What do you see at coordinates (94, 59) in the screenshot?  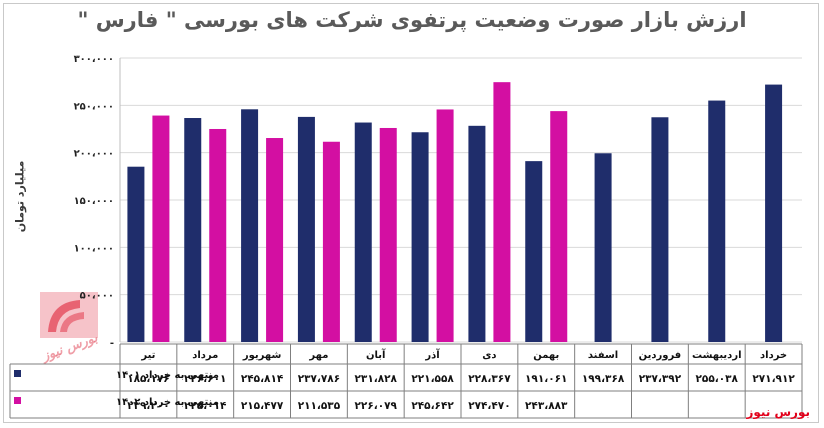 I see `y-tick-label: ۳۰۰،۰۰۰` at bounding box center [94, 59].